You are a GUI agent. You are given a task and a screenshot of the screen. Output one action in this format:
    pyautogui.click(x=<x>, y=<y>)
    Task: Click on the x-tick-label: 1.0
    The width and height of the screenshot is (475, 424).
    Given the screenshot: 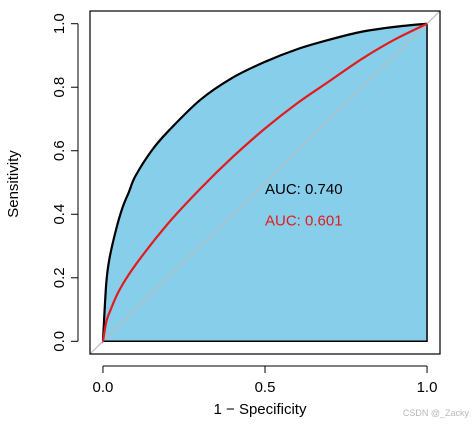 What is the action you would take?
    pyautogui.click(x=427, y=387)
    